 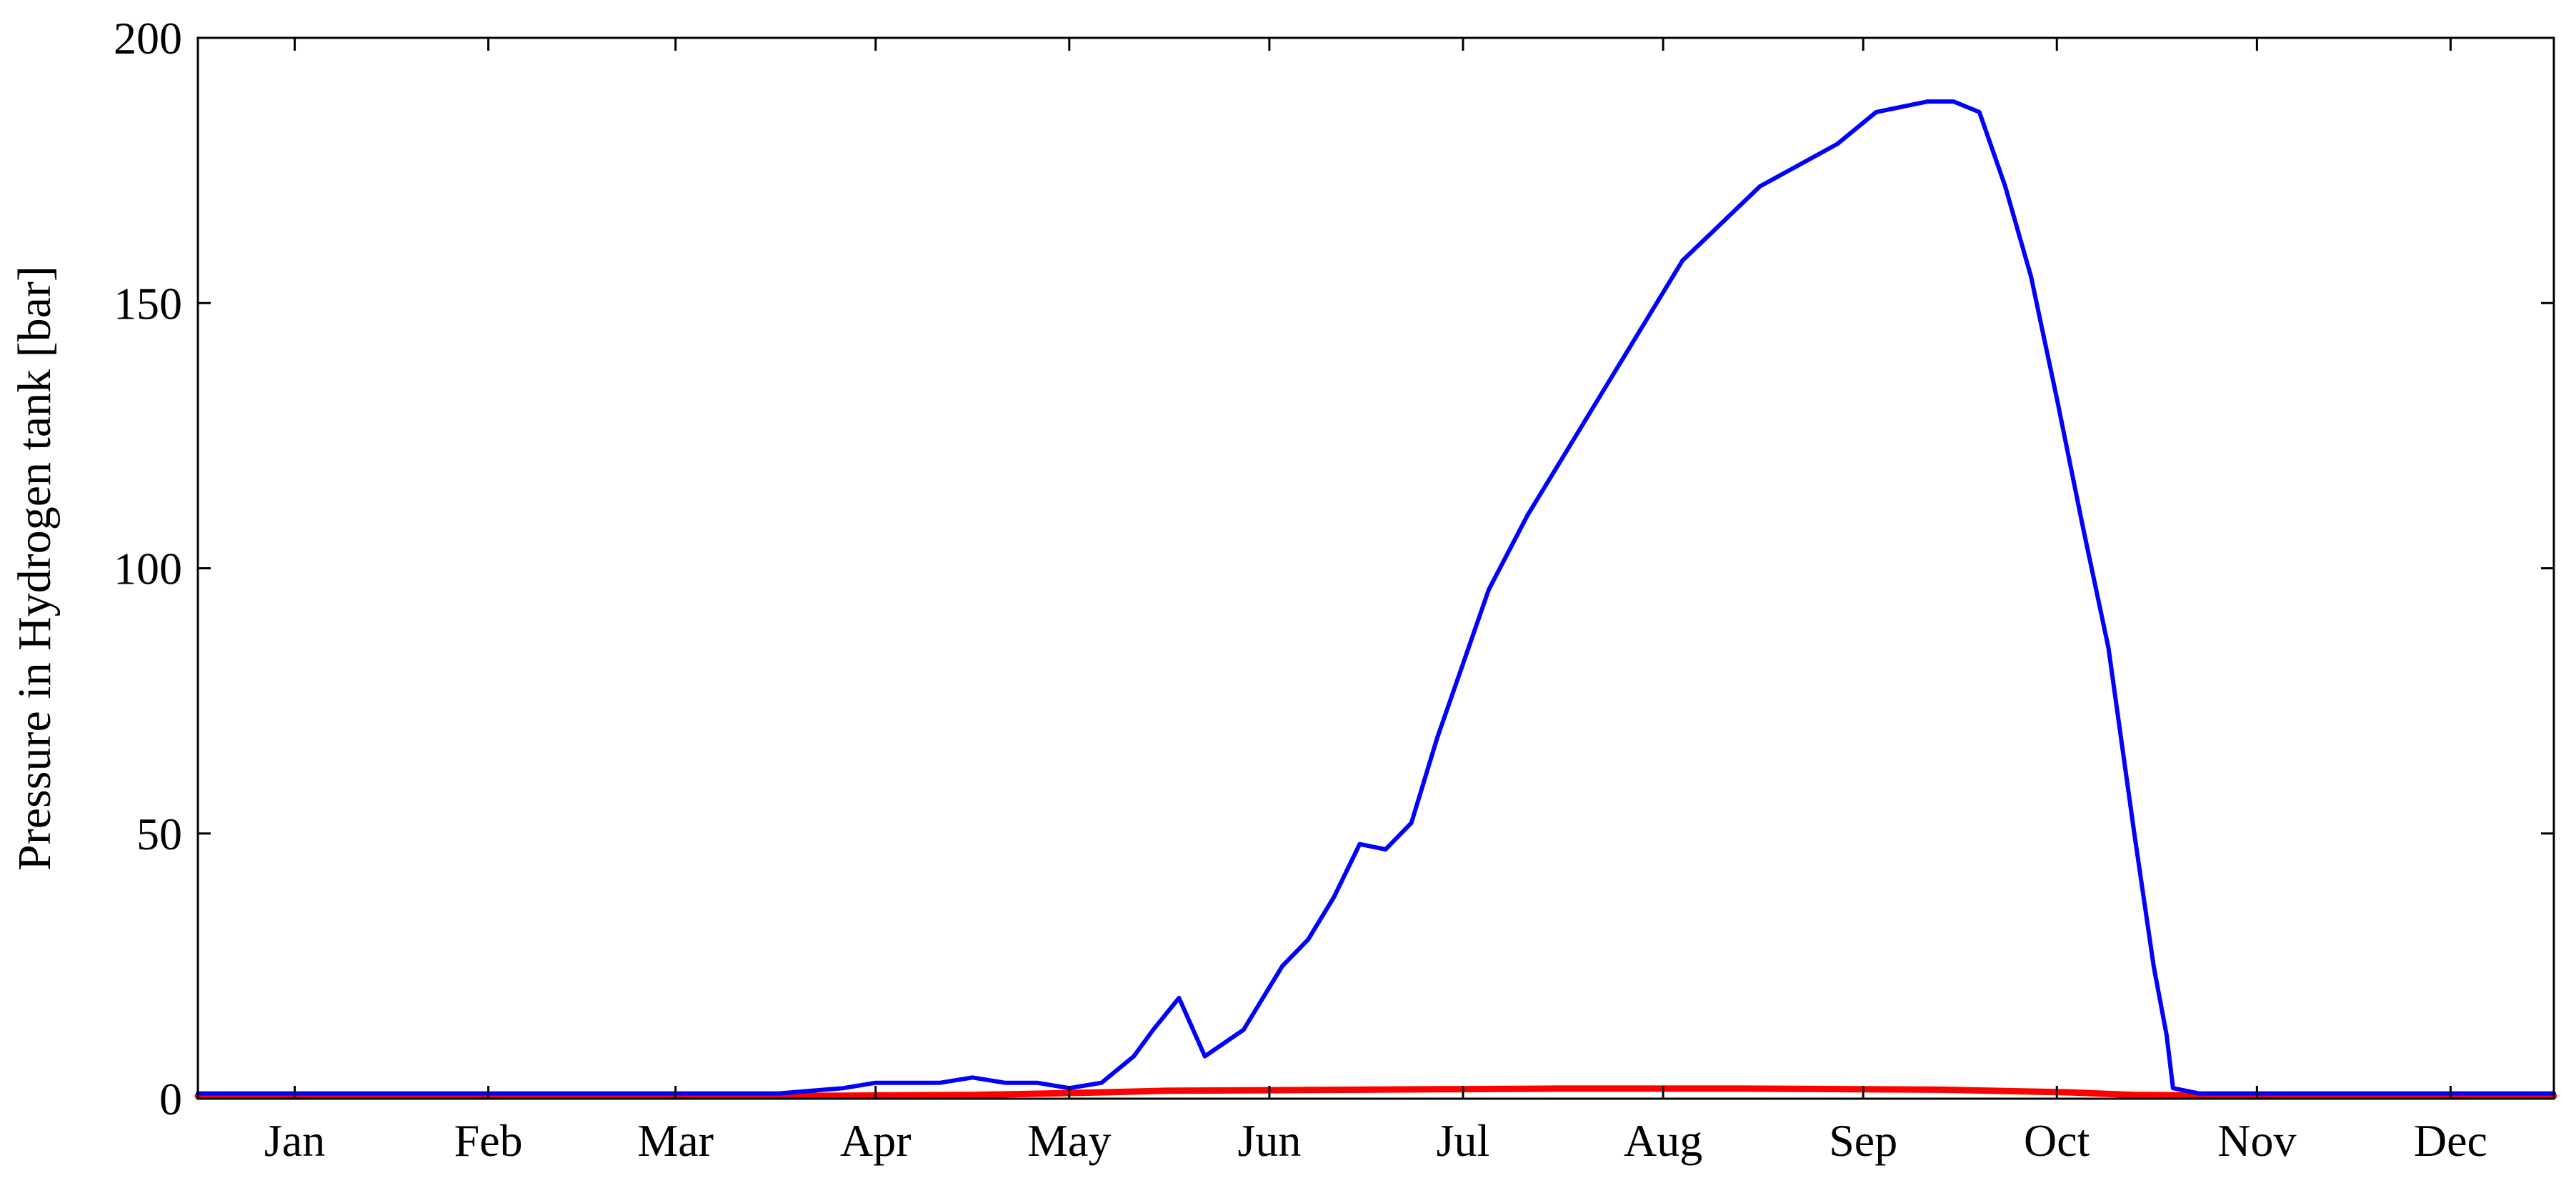 I want to click on y-tick-label: 50, so click(x=159, y=834).